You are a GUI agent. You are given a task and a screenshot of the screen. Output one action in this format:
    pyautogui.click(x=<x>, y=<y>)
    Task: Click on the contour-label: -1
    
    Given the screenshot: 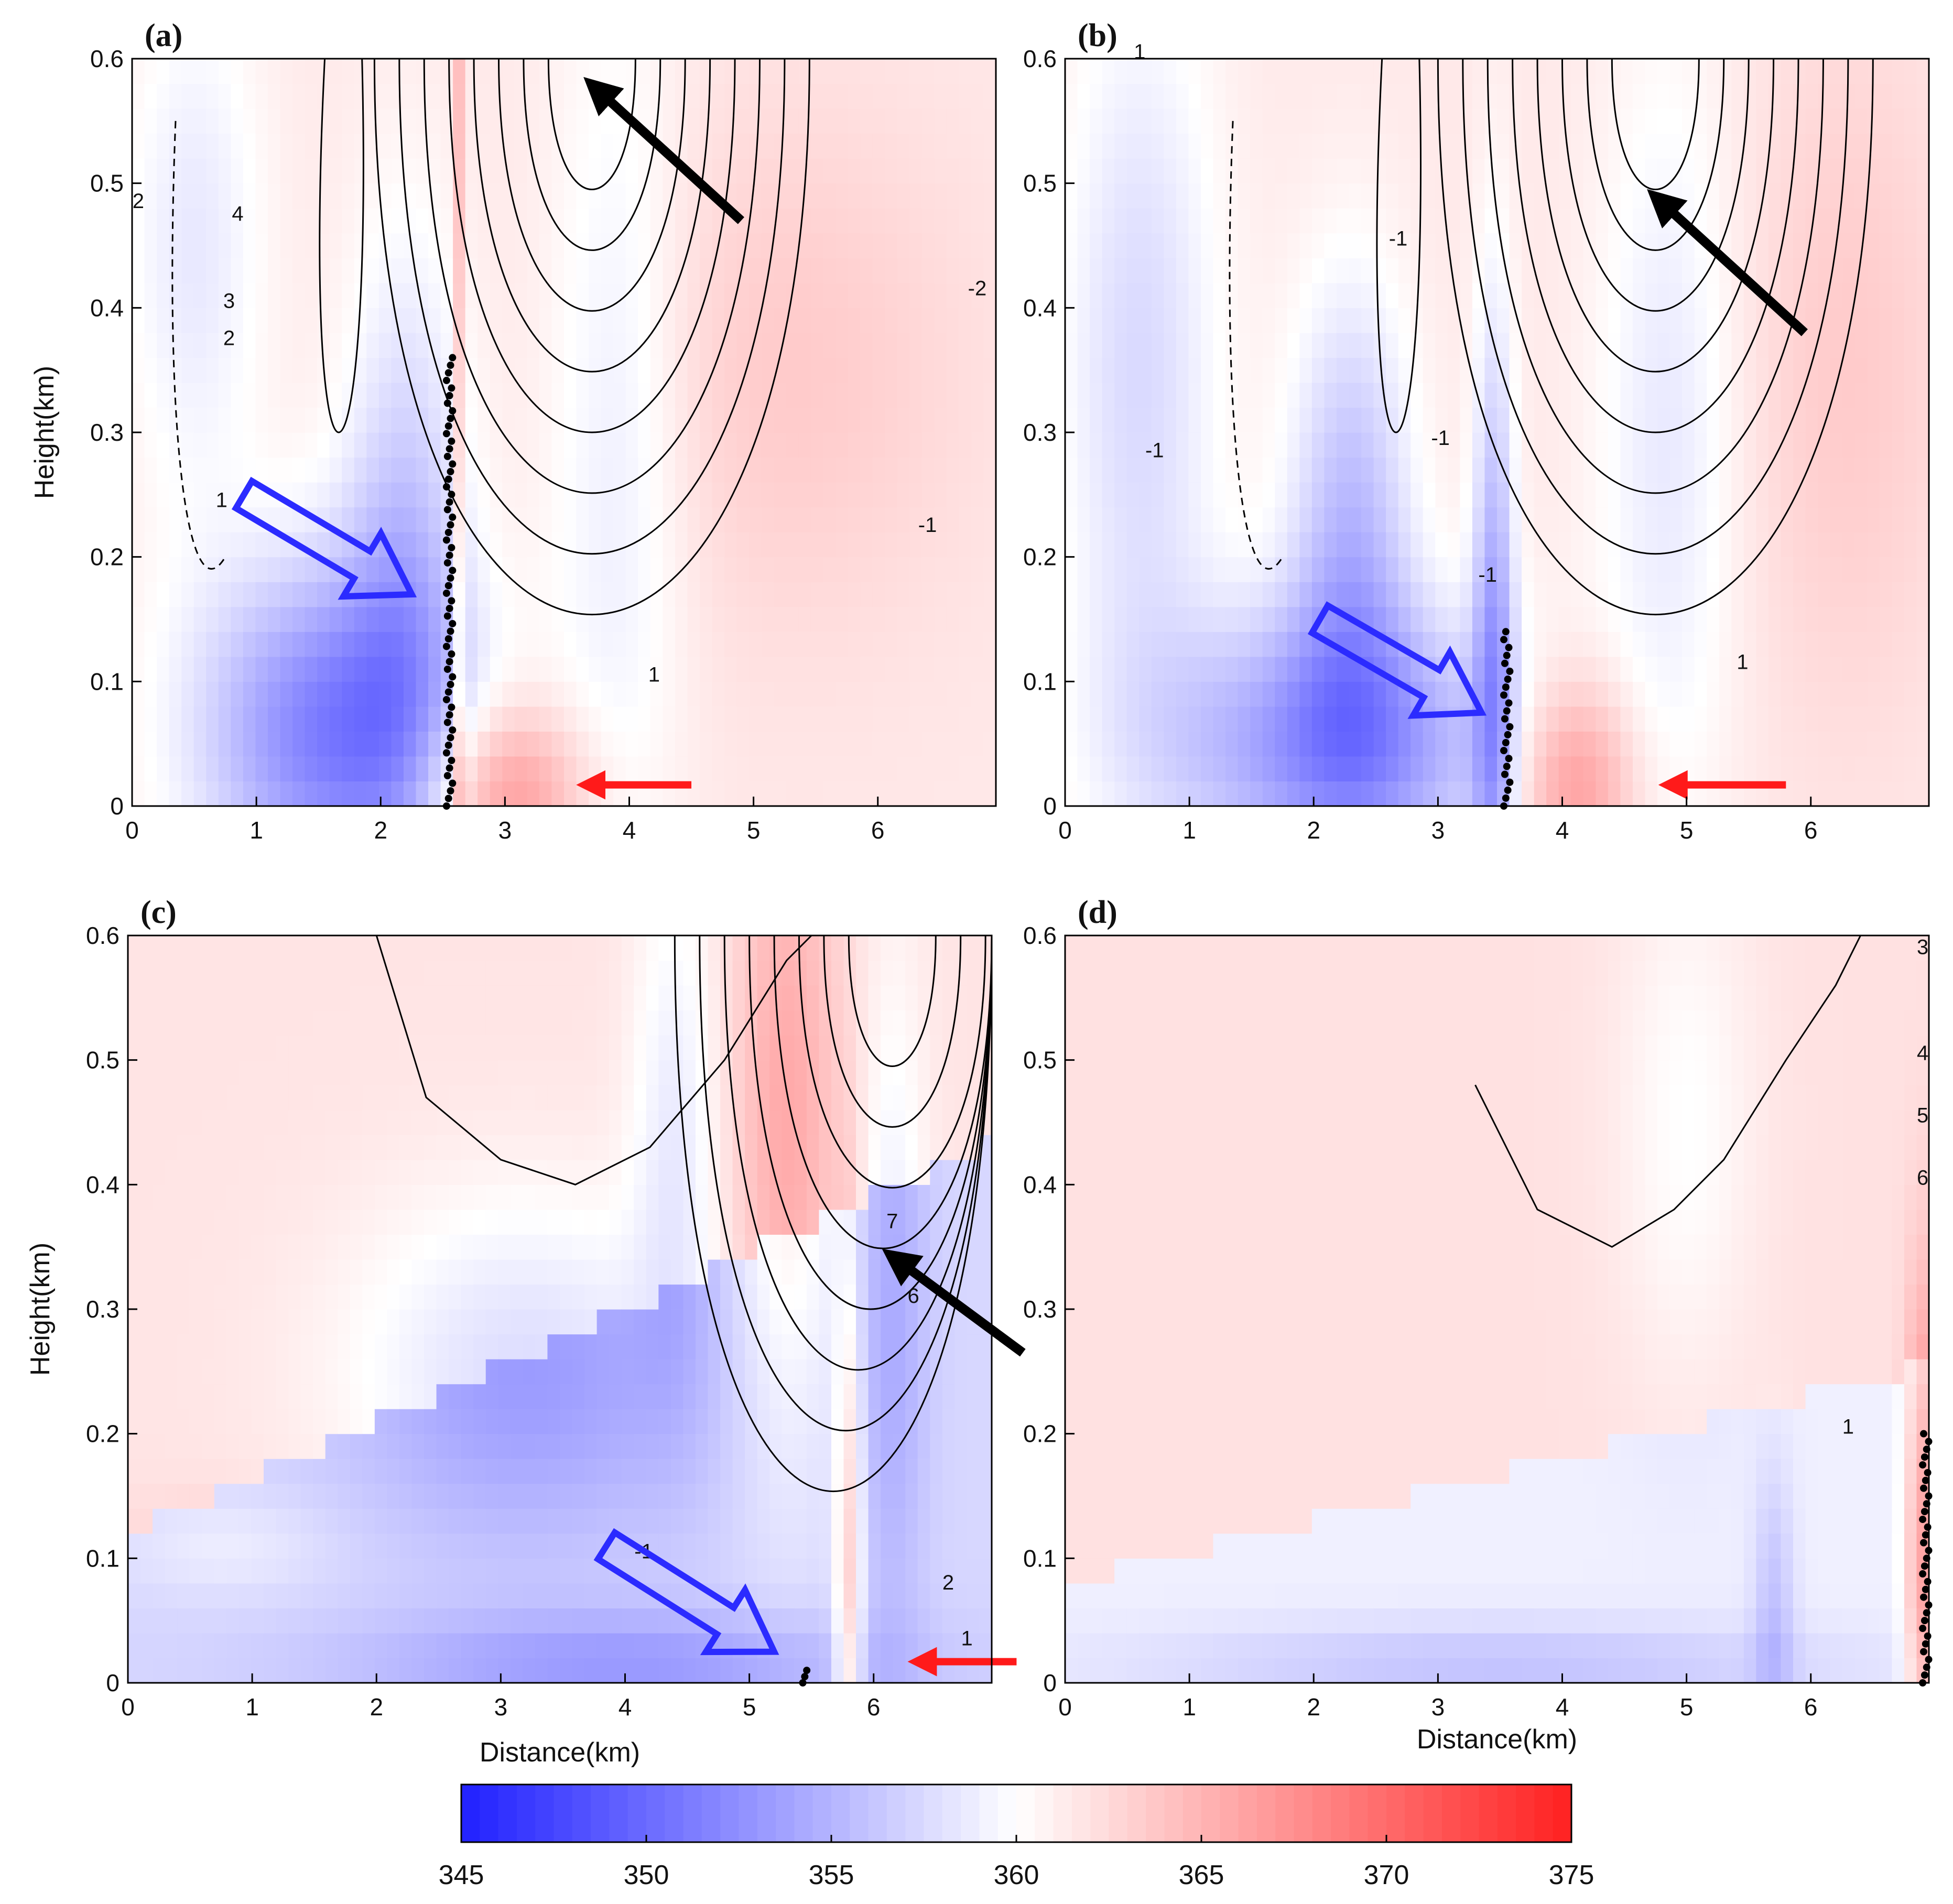 What is the action you would take?
    pyautogui.click(x=1154, y=450)
    